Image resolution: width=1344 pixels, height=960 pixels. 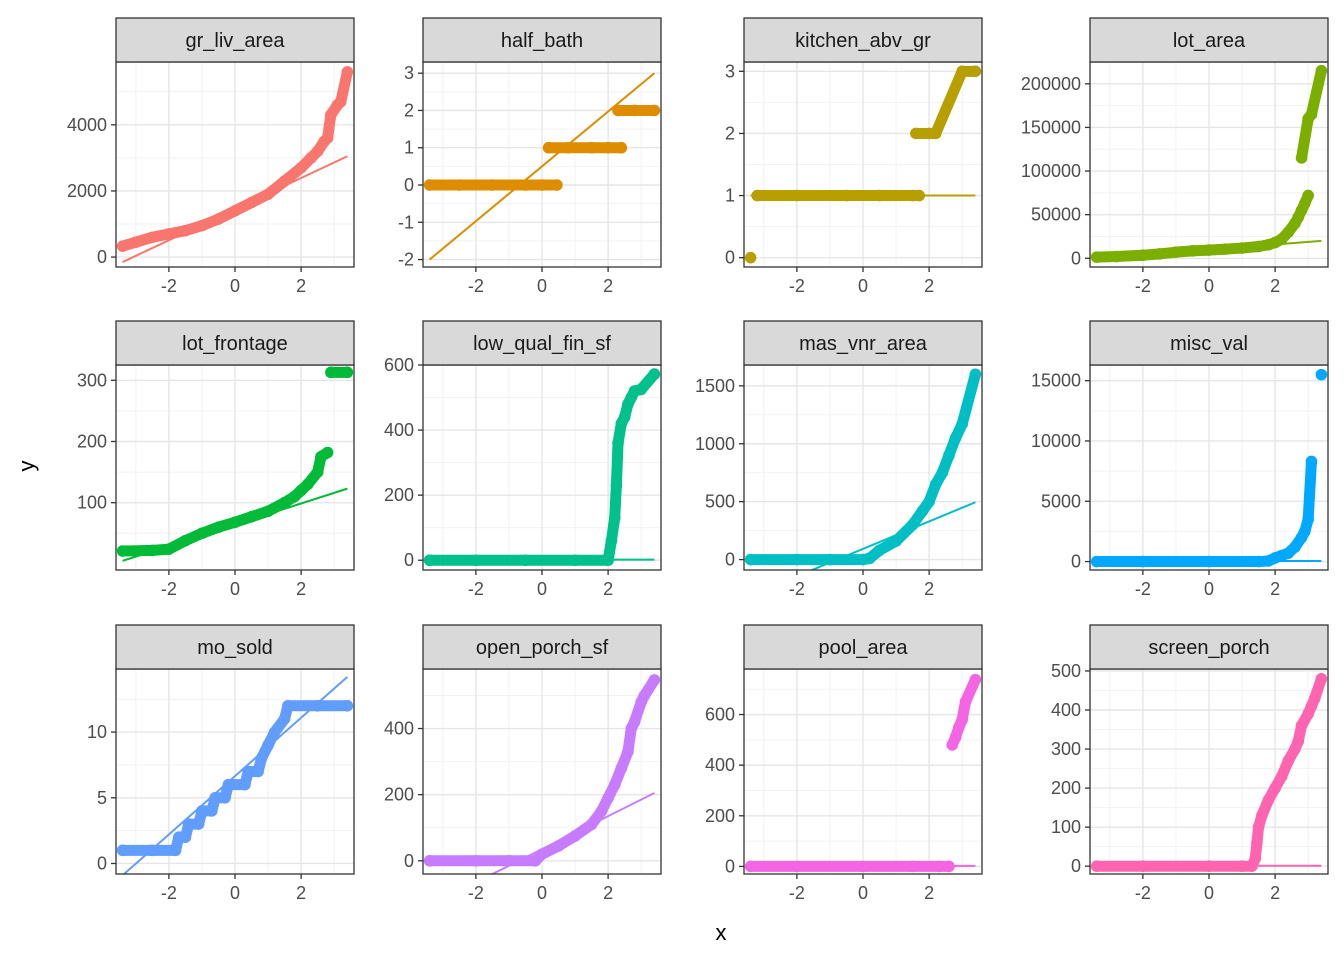 What do you see at coordinates (730, 560) in the screenshot?
I see `y-tick-label: 0` at bounding box center [730, 560].